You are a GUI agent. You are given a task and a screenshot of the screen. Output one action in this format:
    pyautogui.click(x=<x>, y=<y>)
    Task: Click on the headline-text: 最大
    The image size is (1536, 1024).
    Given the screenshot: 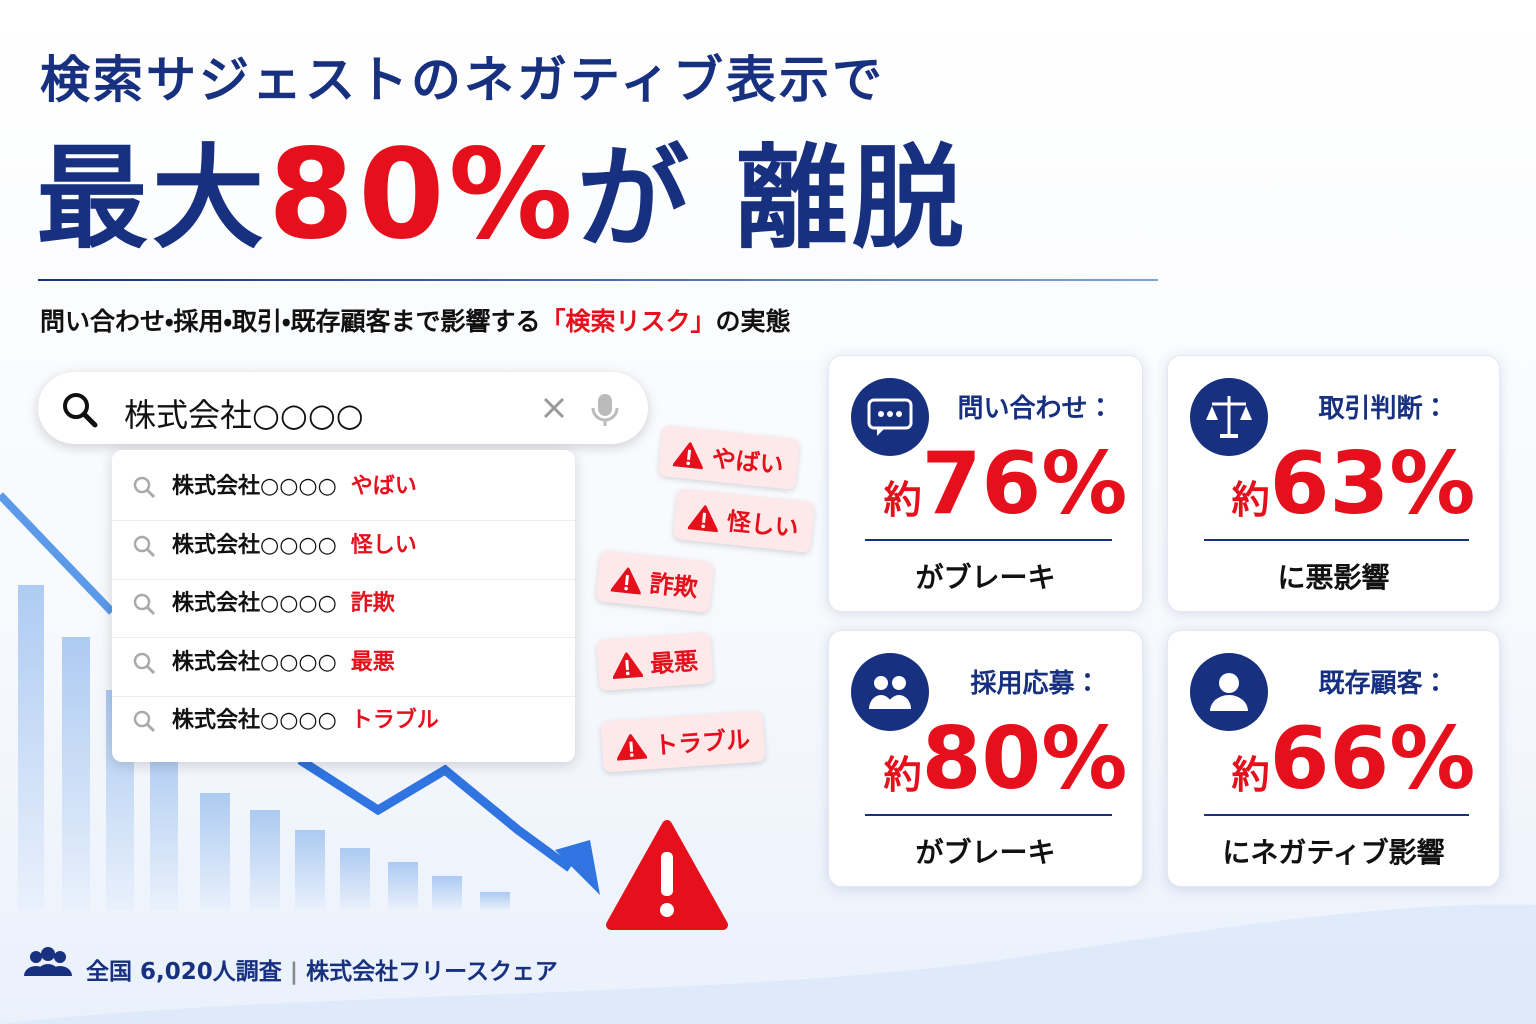 What is the action you would take?
    pyautogui.click(x=152, y=199)
    